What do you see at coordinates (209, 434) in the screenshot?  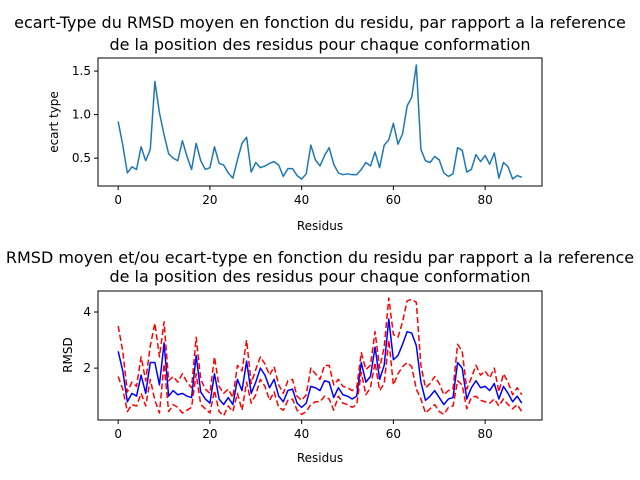 I see `bottom-x-tick-label-1: 20` at bounding box center [209, 434].